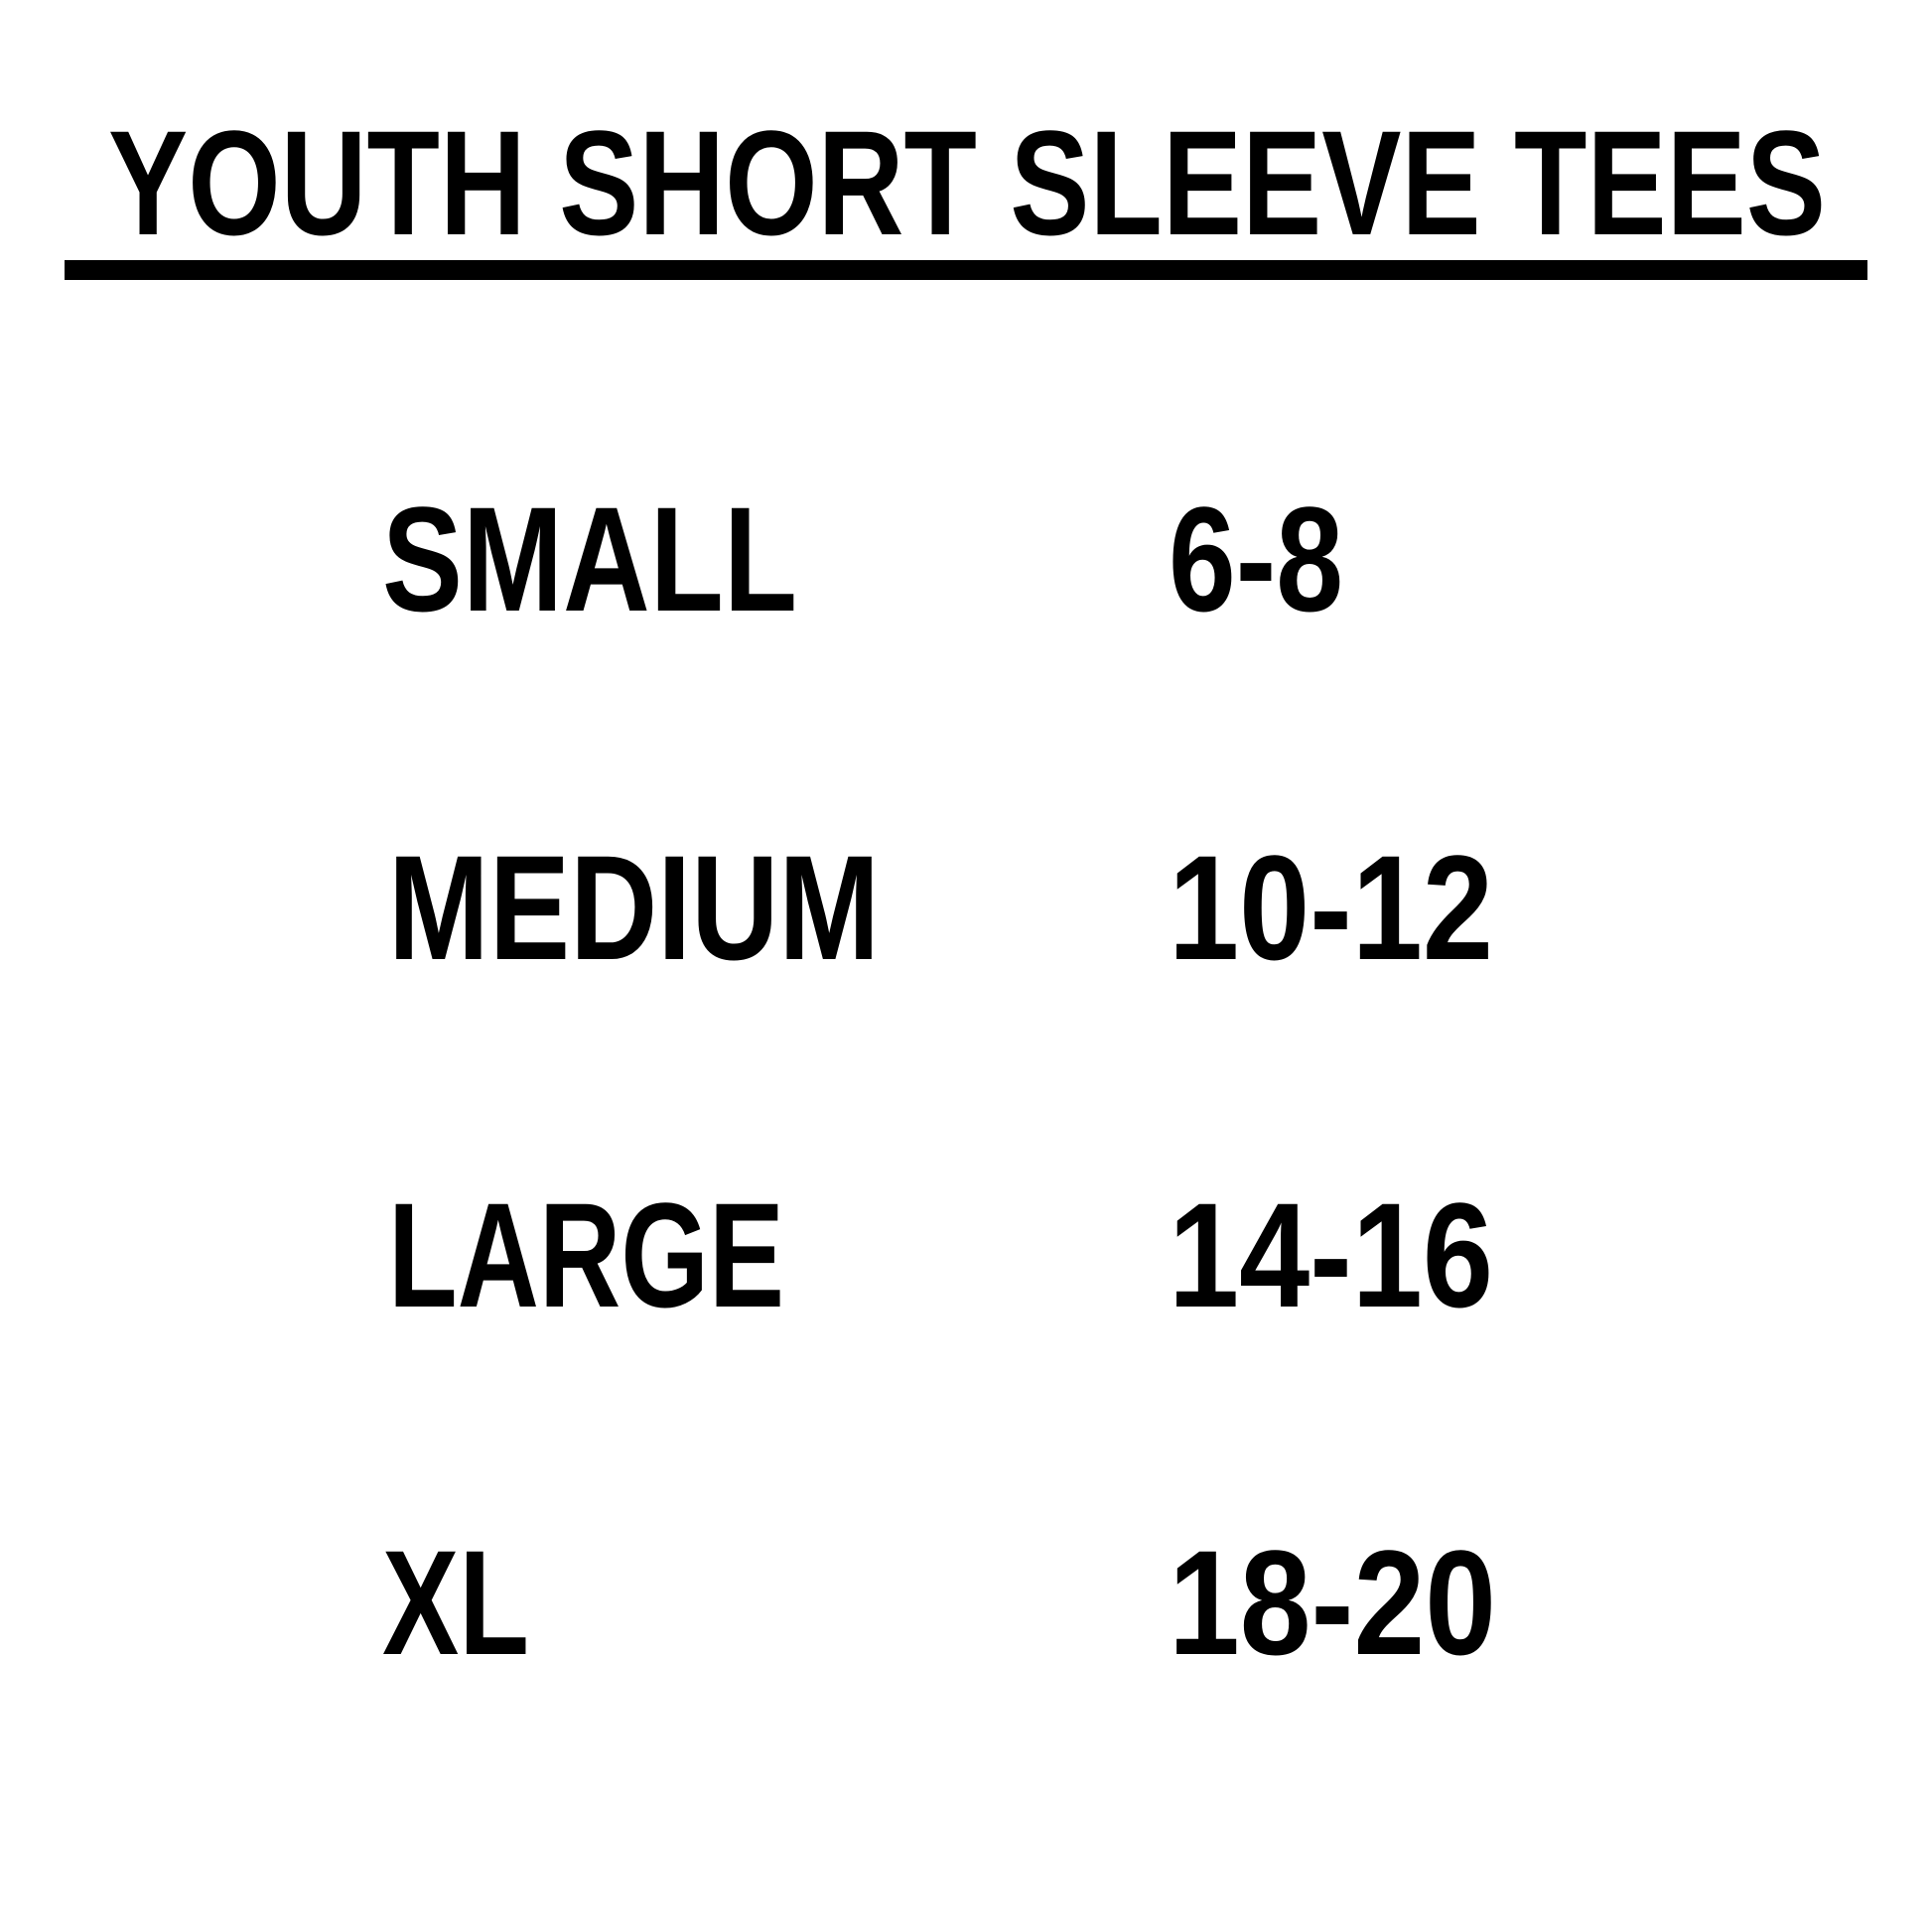 The image size is (1932, 1932). I want to click on size-range: 14-16, so click(1331, 1255).